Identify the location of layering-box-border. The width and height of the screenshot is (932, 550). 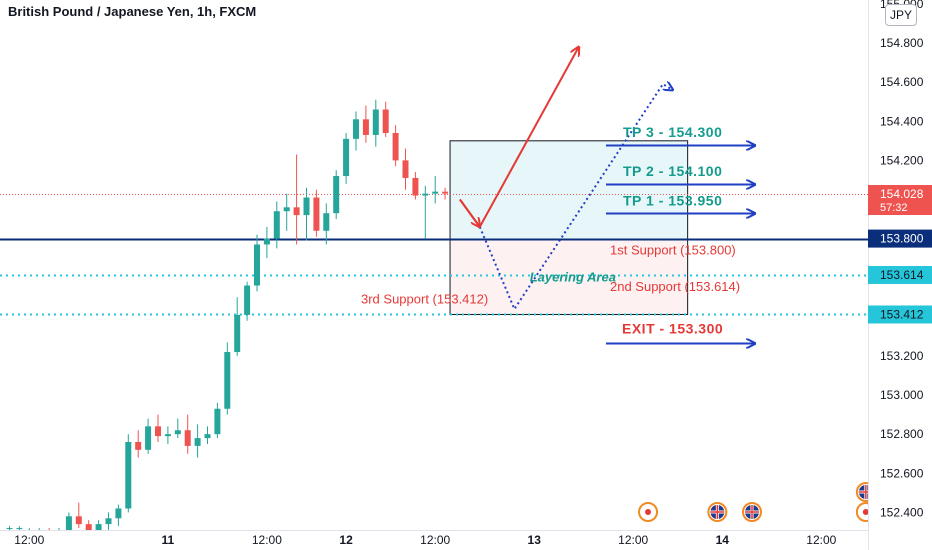
(569, 227).